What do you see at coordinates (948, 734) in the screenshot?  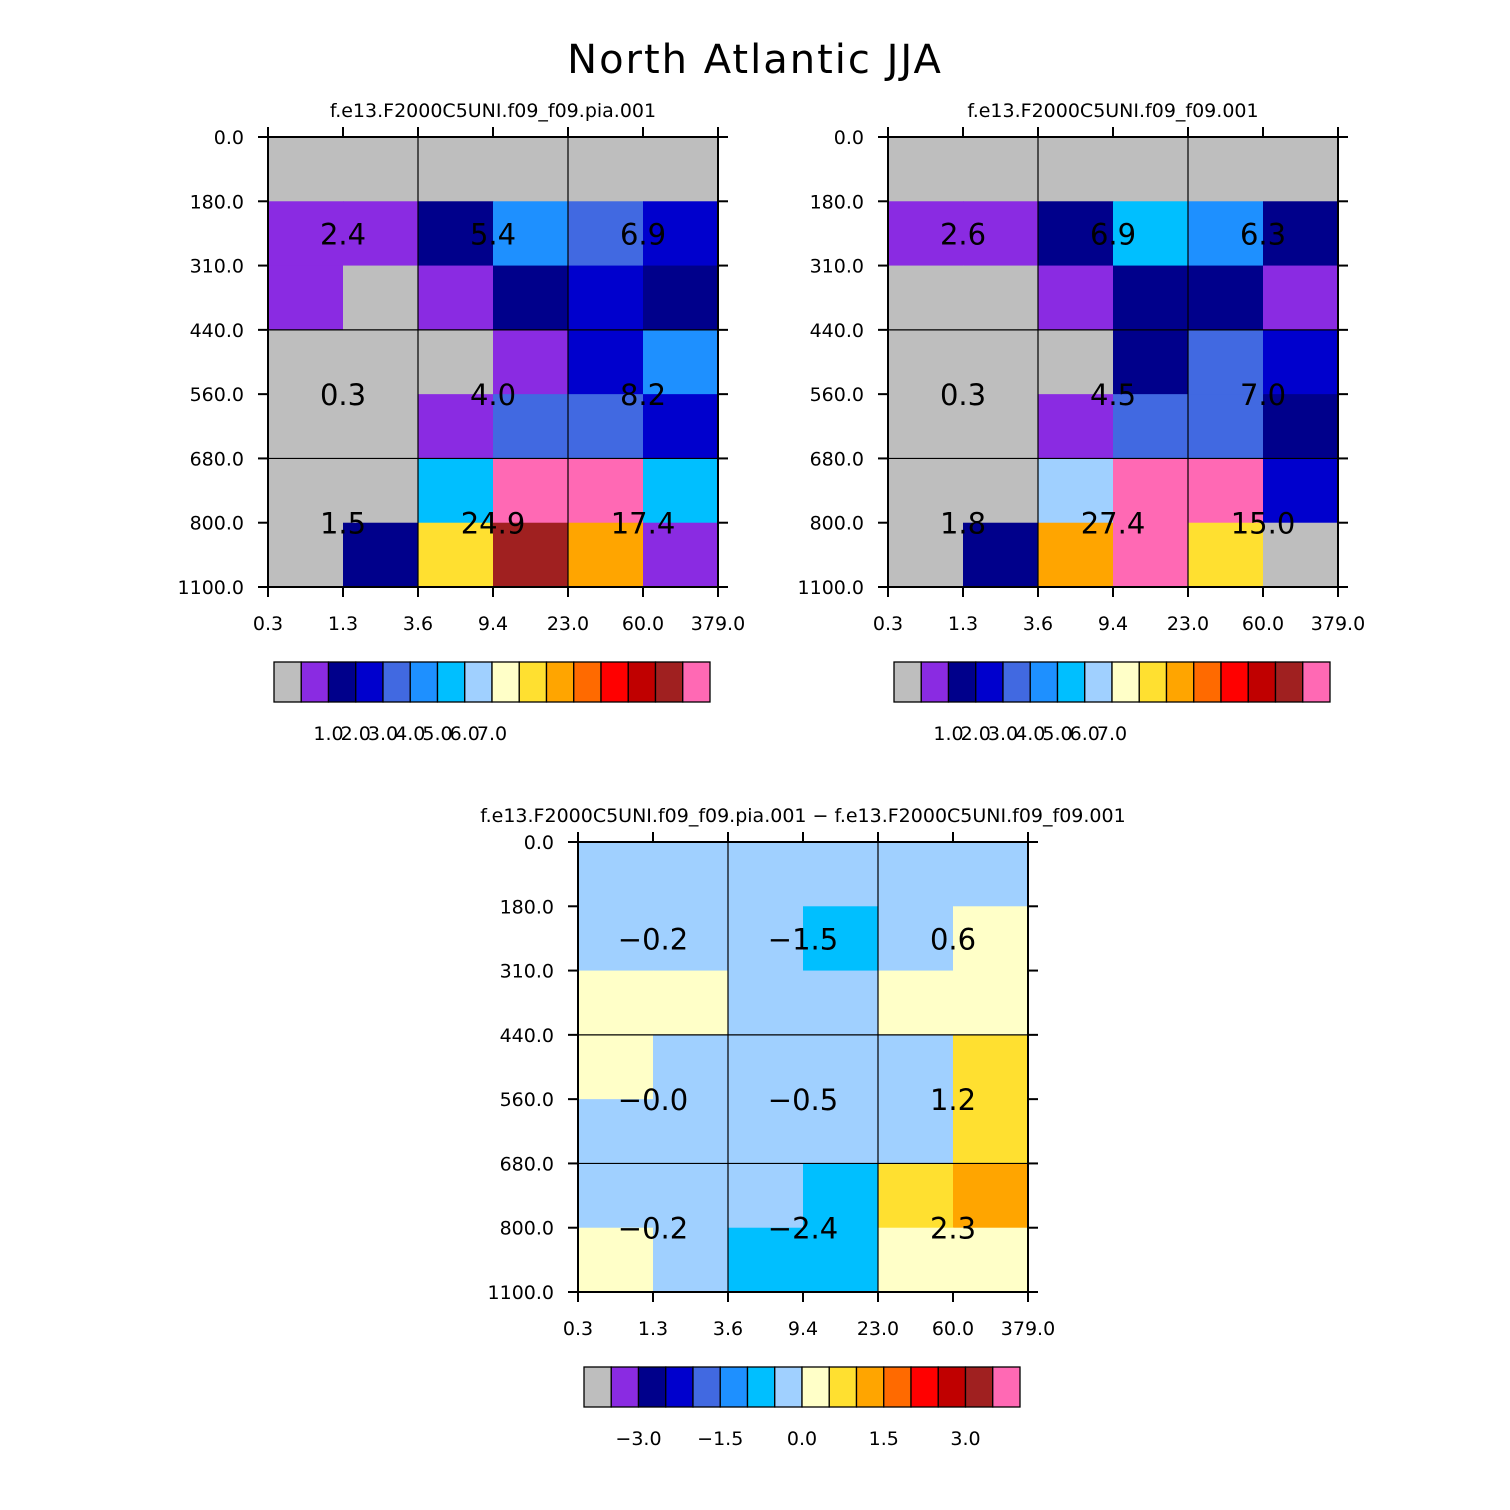 I see `colorbar-label: 1.0` at bounding box center [948, 734].